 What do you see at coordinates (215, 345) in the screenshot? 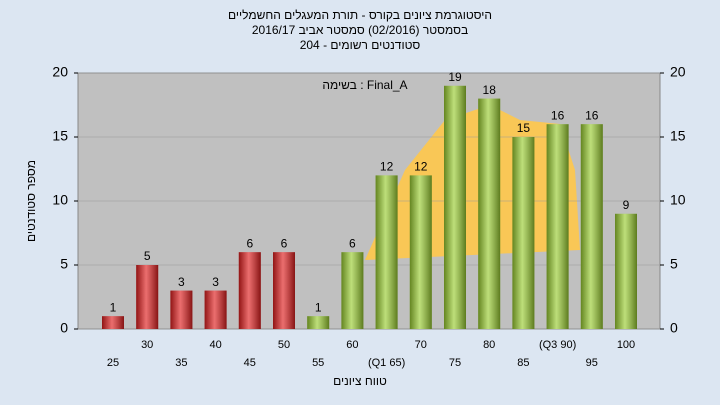
I see `x-tick-label: 40` at bounding box center [215, 345].